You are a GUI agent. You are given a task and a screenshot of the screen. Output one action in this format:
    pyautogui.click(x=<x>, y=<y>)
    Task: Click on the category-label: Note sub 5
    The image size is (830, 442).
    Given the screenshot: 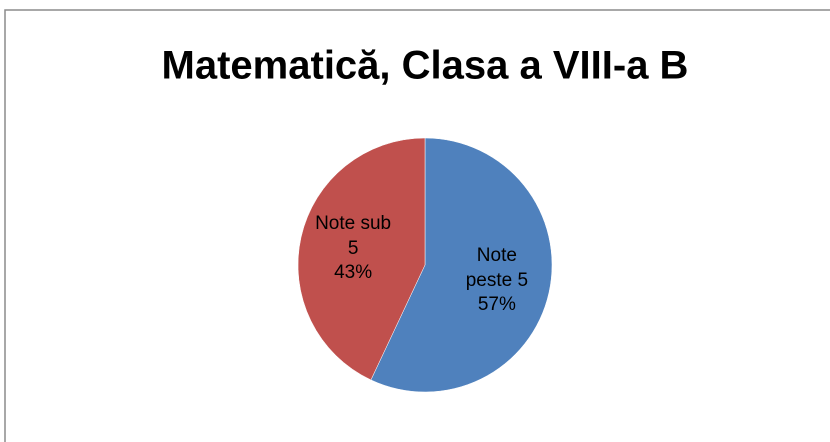 What is the action you would take?
    pyautogui.click(x=353, y=235)
    